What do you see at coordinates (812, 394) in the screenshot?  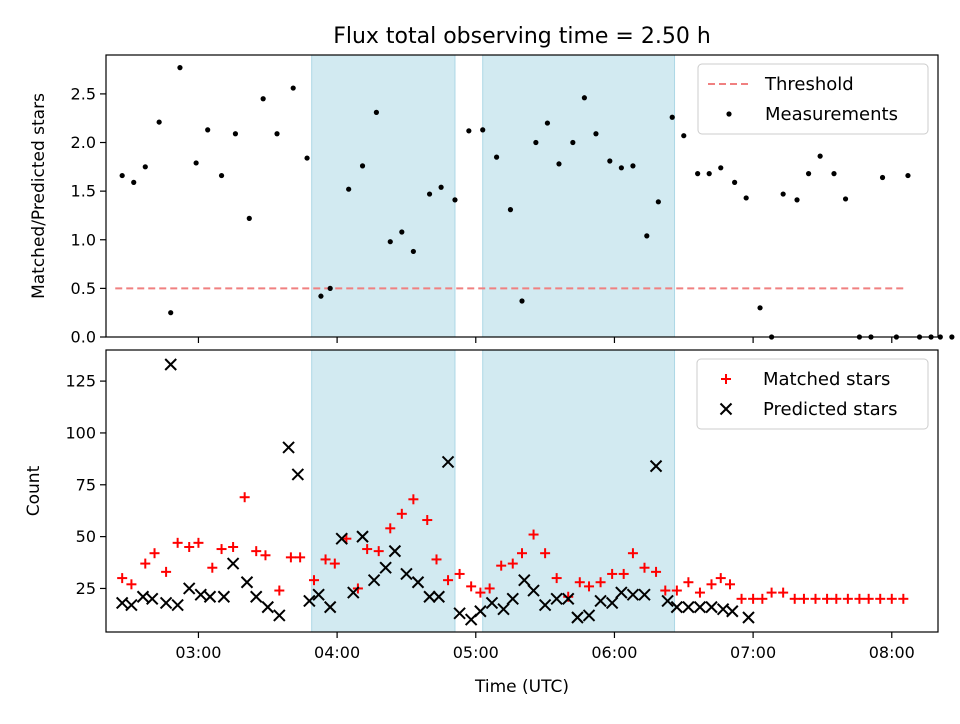 I see `bottom-legend-box` at bounding box center [812, 394].